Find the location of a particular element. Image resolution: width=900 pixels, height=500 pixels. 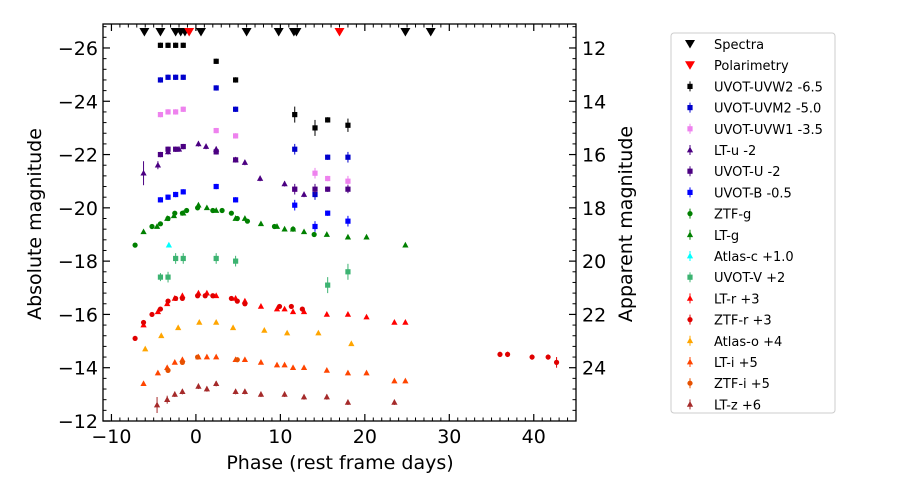

legend-entry: LT-i +5 is located at coordinates (722, 363).